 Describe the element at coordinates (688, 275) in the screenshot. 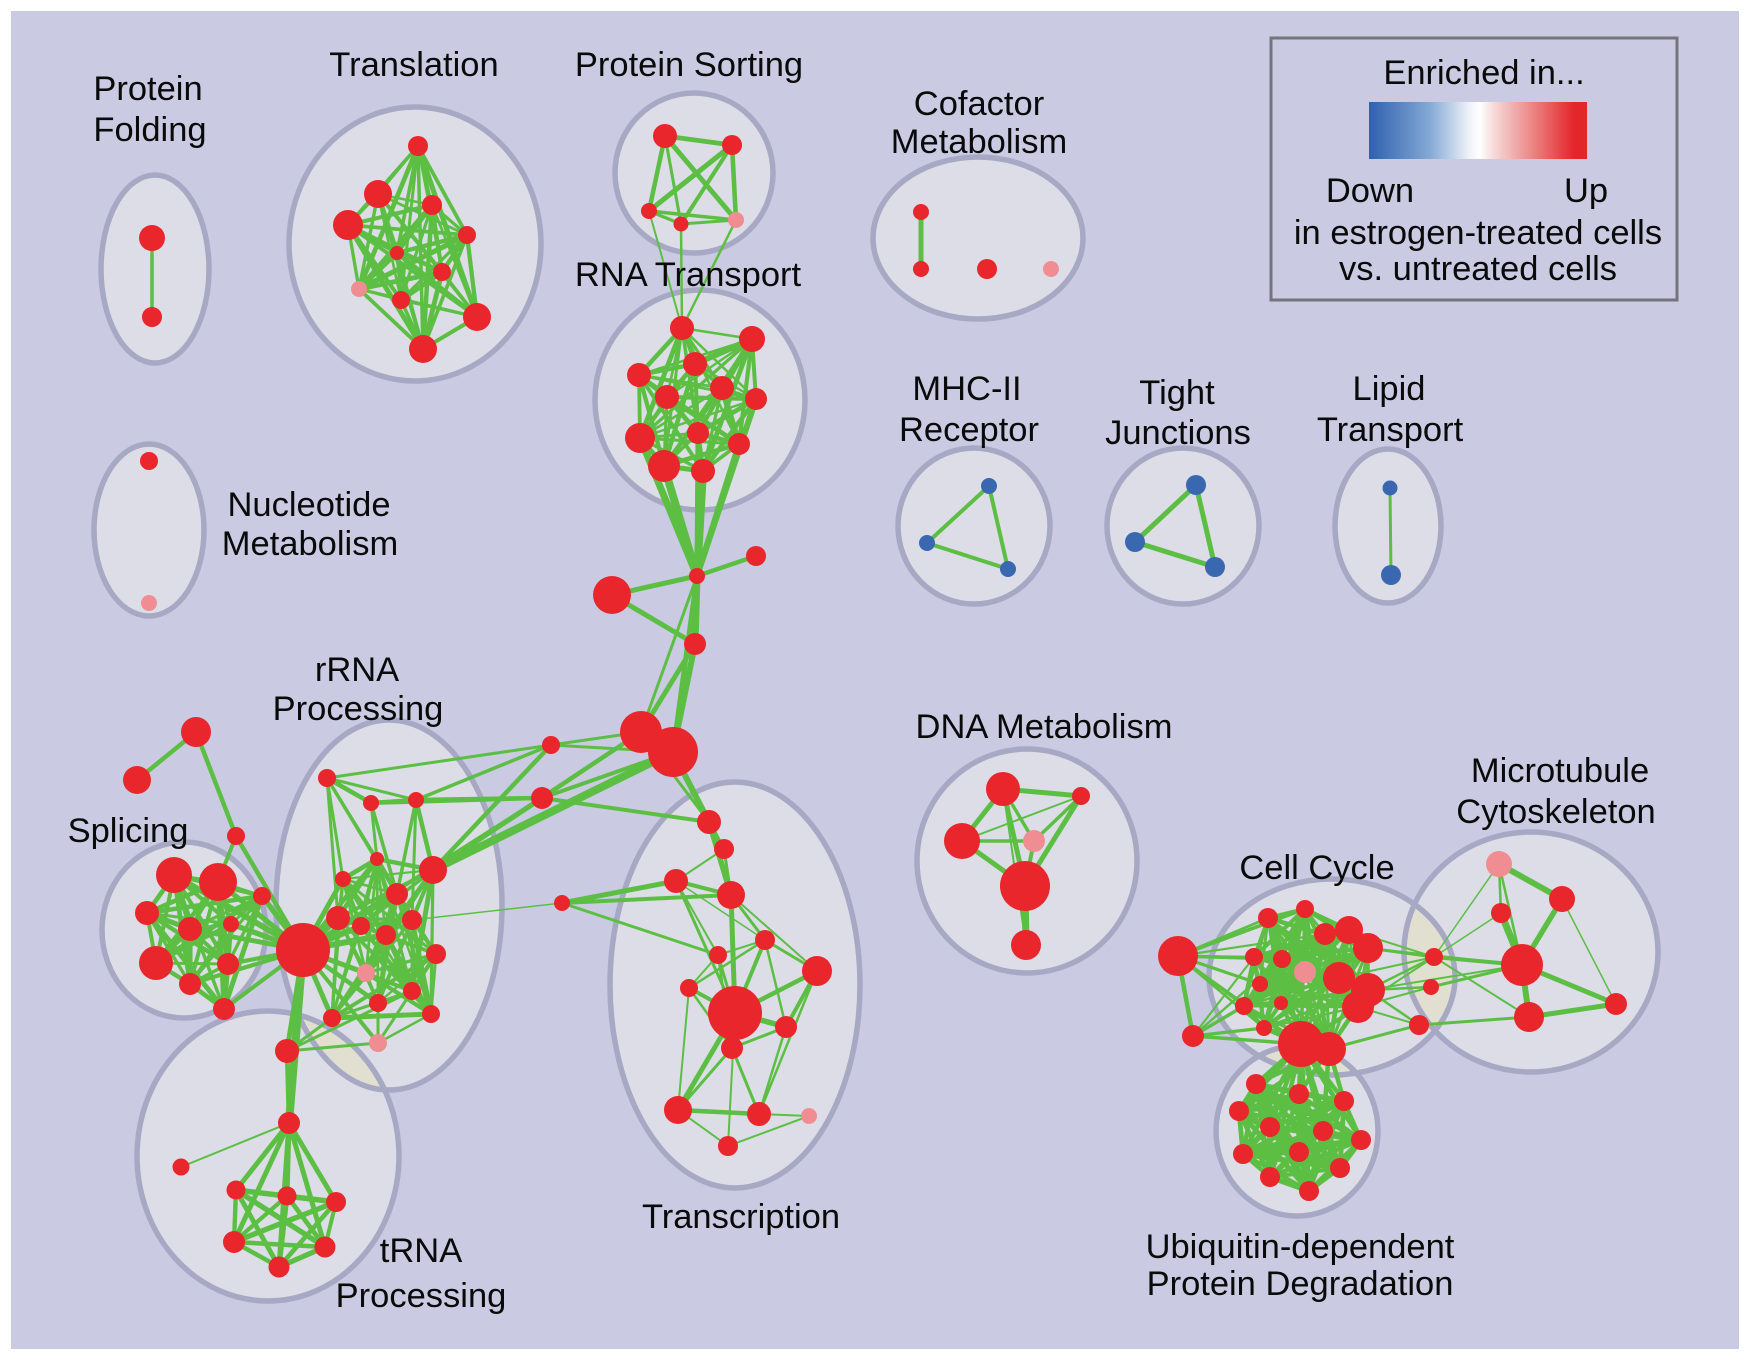

I see `svg-text: RNA Transport` at that location.